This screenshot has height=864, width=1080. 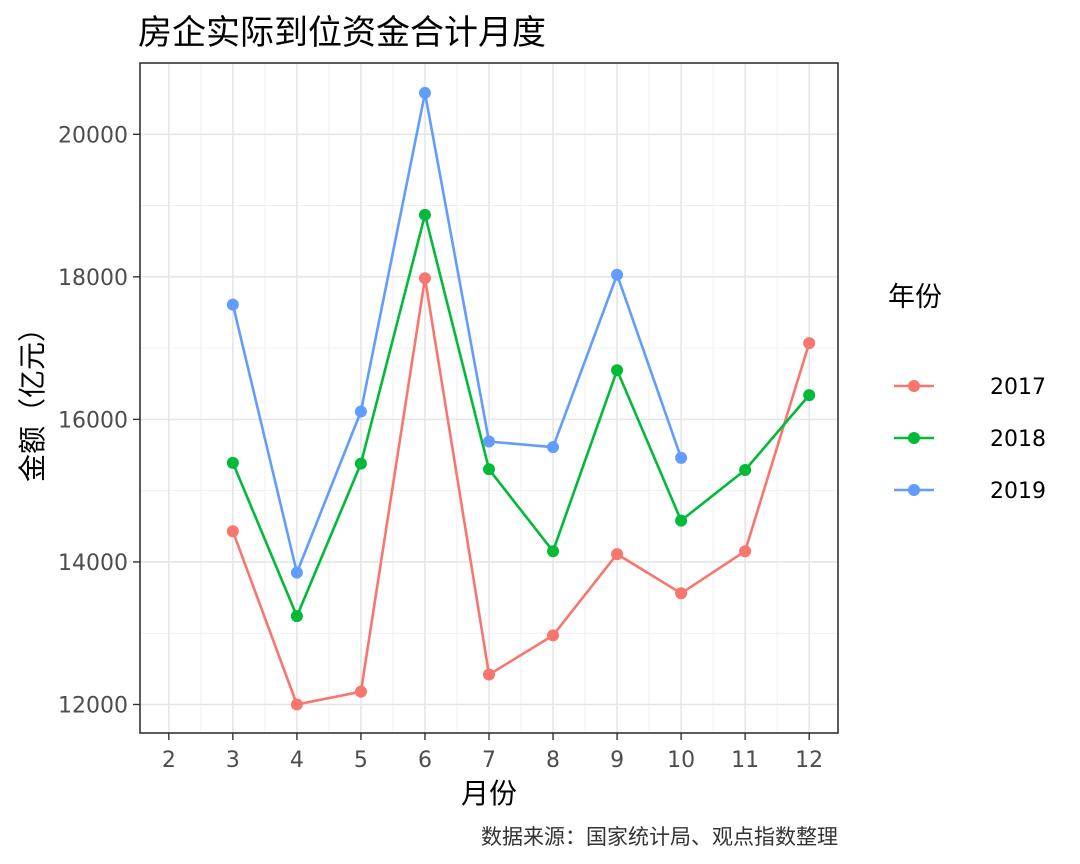 What do you see at coordinates (915, 297) in the screenshot?
I see `legend-title: 年份` at bounding box center [915, 297].